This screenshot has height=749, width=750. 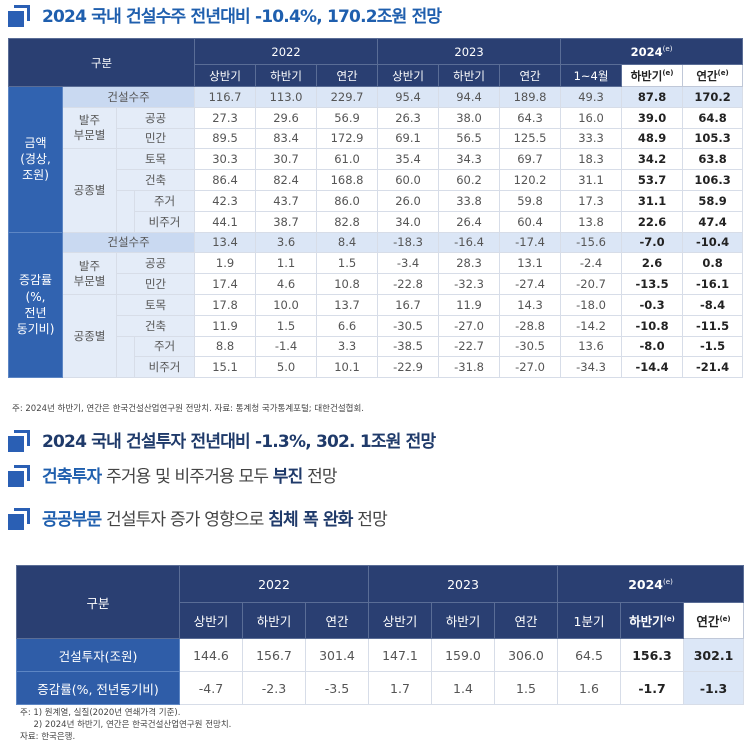 What do you see at coordinates (463, 620) in the screenshot?
I see `table2-subhead: 하반기` at bounding box center [463, 620].